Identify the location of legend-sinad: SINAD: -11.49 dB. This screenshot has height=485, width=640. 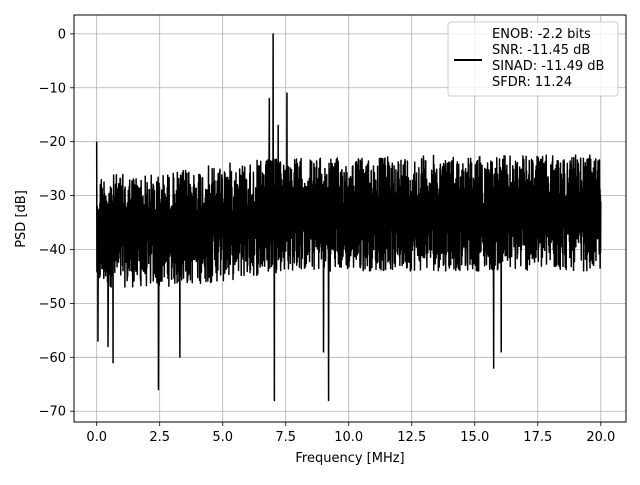
(548, 66).